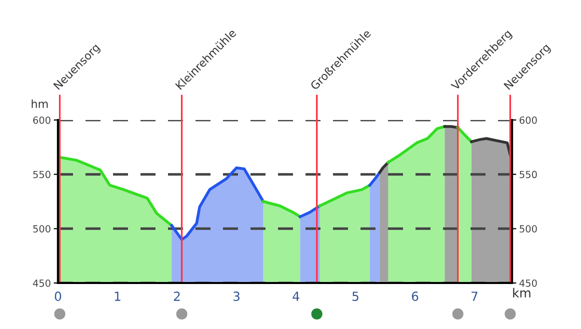 This screenshot has height=329, width=581. Describe the element at coordinates (41, 228) in the screenshot. I see `y-tick-label: 500` at that location.